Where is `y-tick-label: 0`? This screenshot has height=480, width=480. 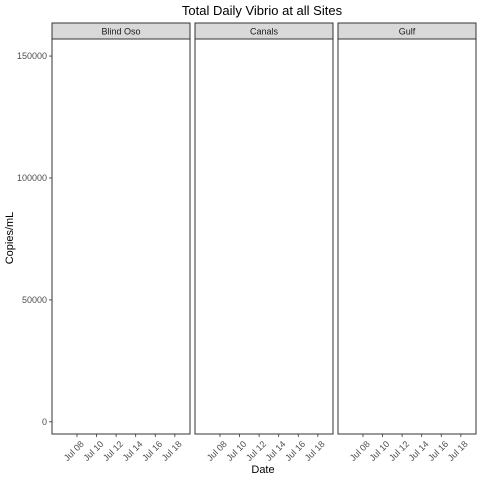
y-tick-label: 0 is located at coordinates (44, 422).